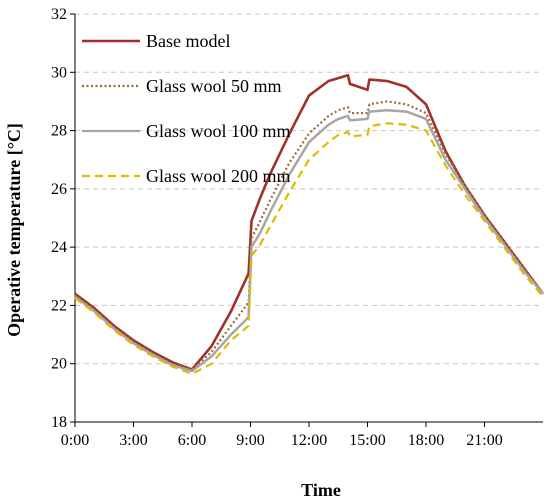 The width and height of the screenshot is (550, 504). Describe the element at coordinates (218, 131) in the screenshot. I see `legend-label-3: Glass wool 100 mm` at that location.